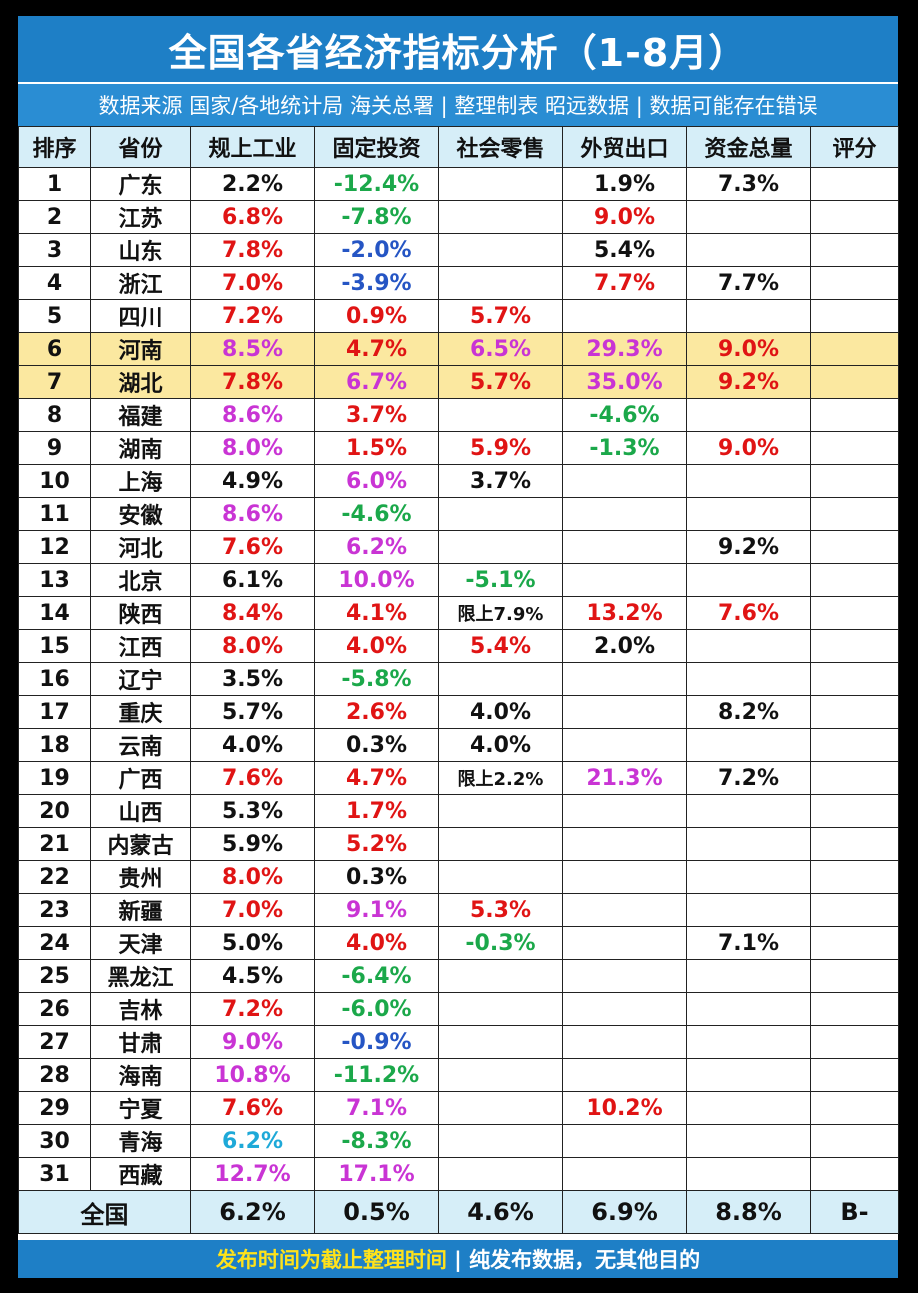  Describe the element at coordinates (748, 712) in the screenshot. I see `funds-cell: 8.2%` at that location.